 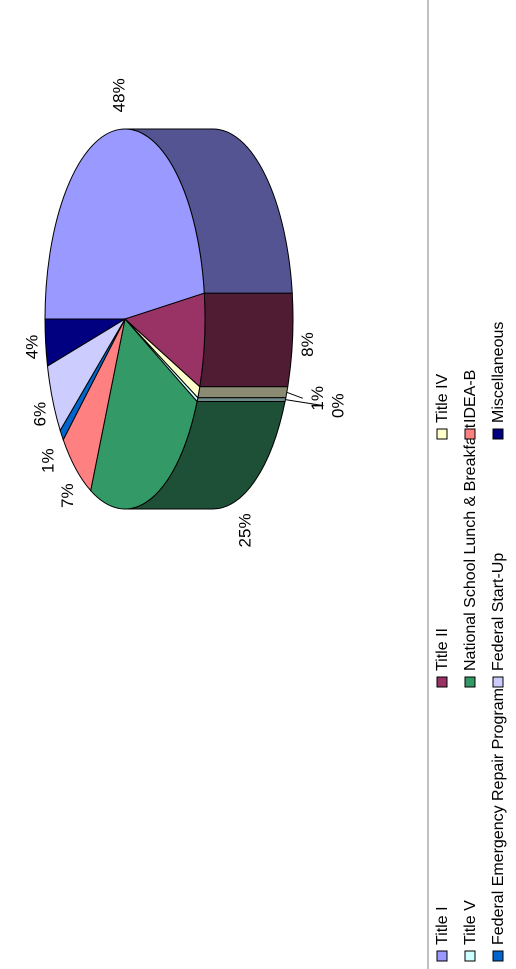 What do you see at coordinates (246, 340) in the screenshot?
I see `slice-side-title-ii` at bounding box center [246, 340].